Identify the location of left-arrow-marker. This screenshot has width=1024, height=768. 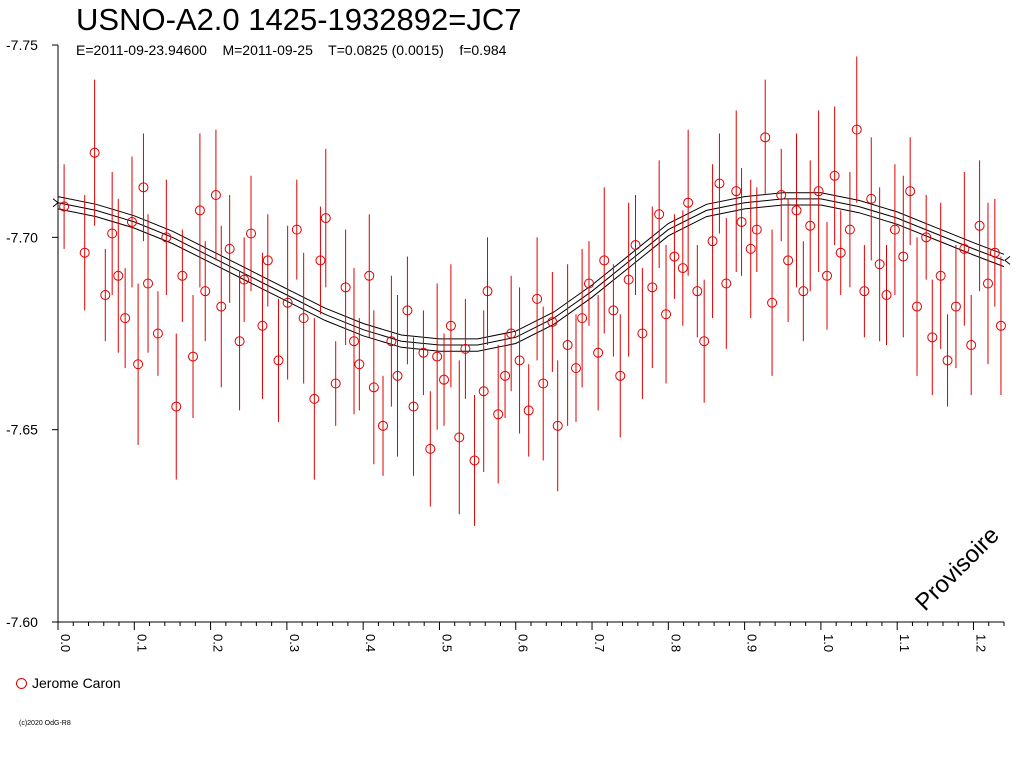
(55, 203).